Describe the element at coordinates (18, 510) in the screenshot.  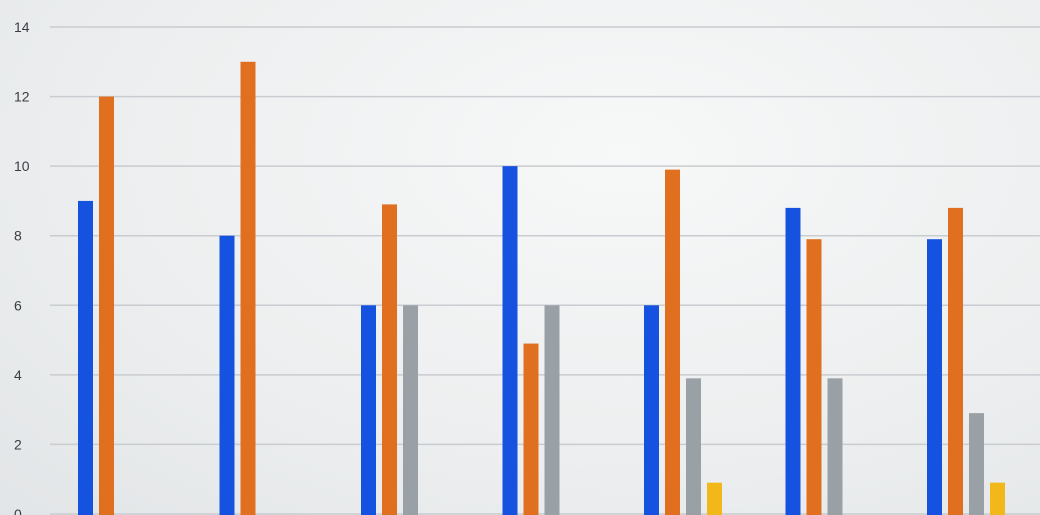
I see `y-tick-label: 0` at that location.